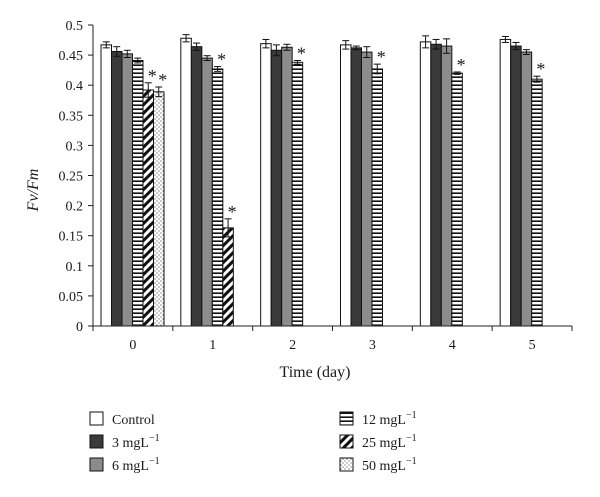  I want to click on y-tick-label: 0.45, so click(71, 56).